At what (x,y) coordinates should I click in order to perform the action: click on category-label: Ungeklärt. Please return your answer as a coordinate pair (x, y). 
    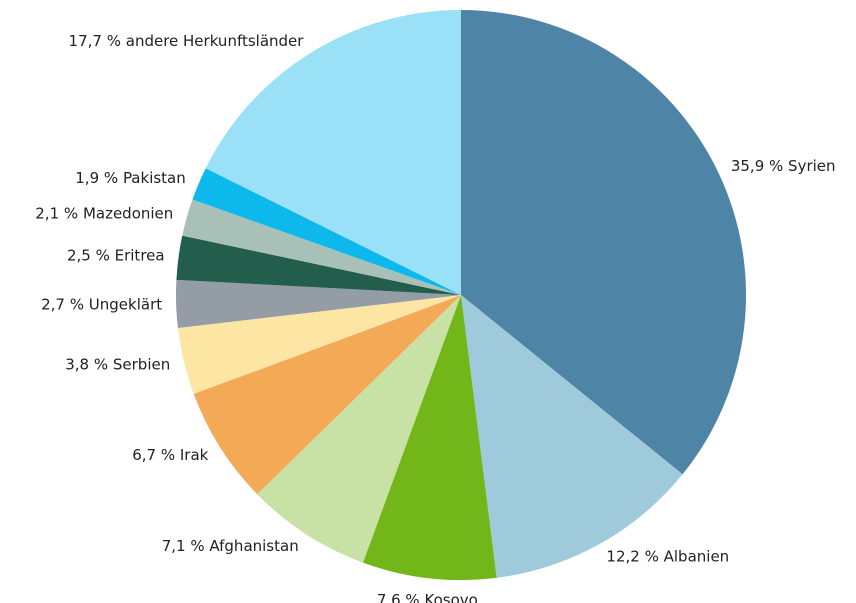
    Looking at the image, I should click on (125, 304).